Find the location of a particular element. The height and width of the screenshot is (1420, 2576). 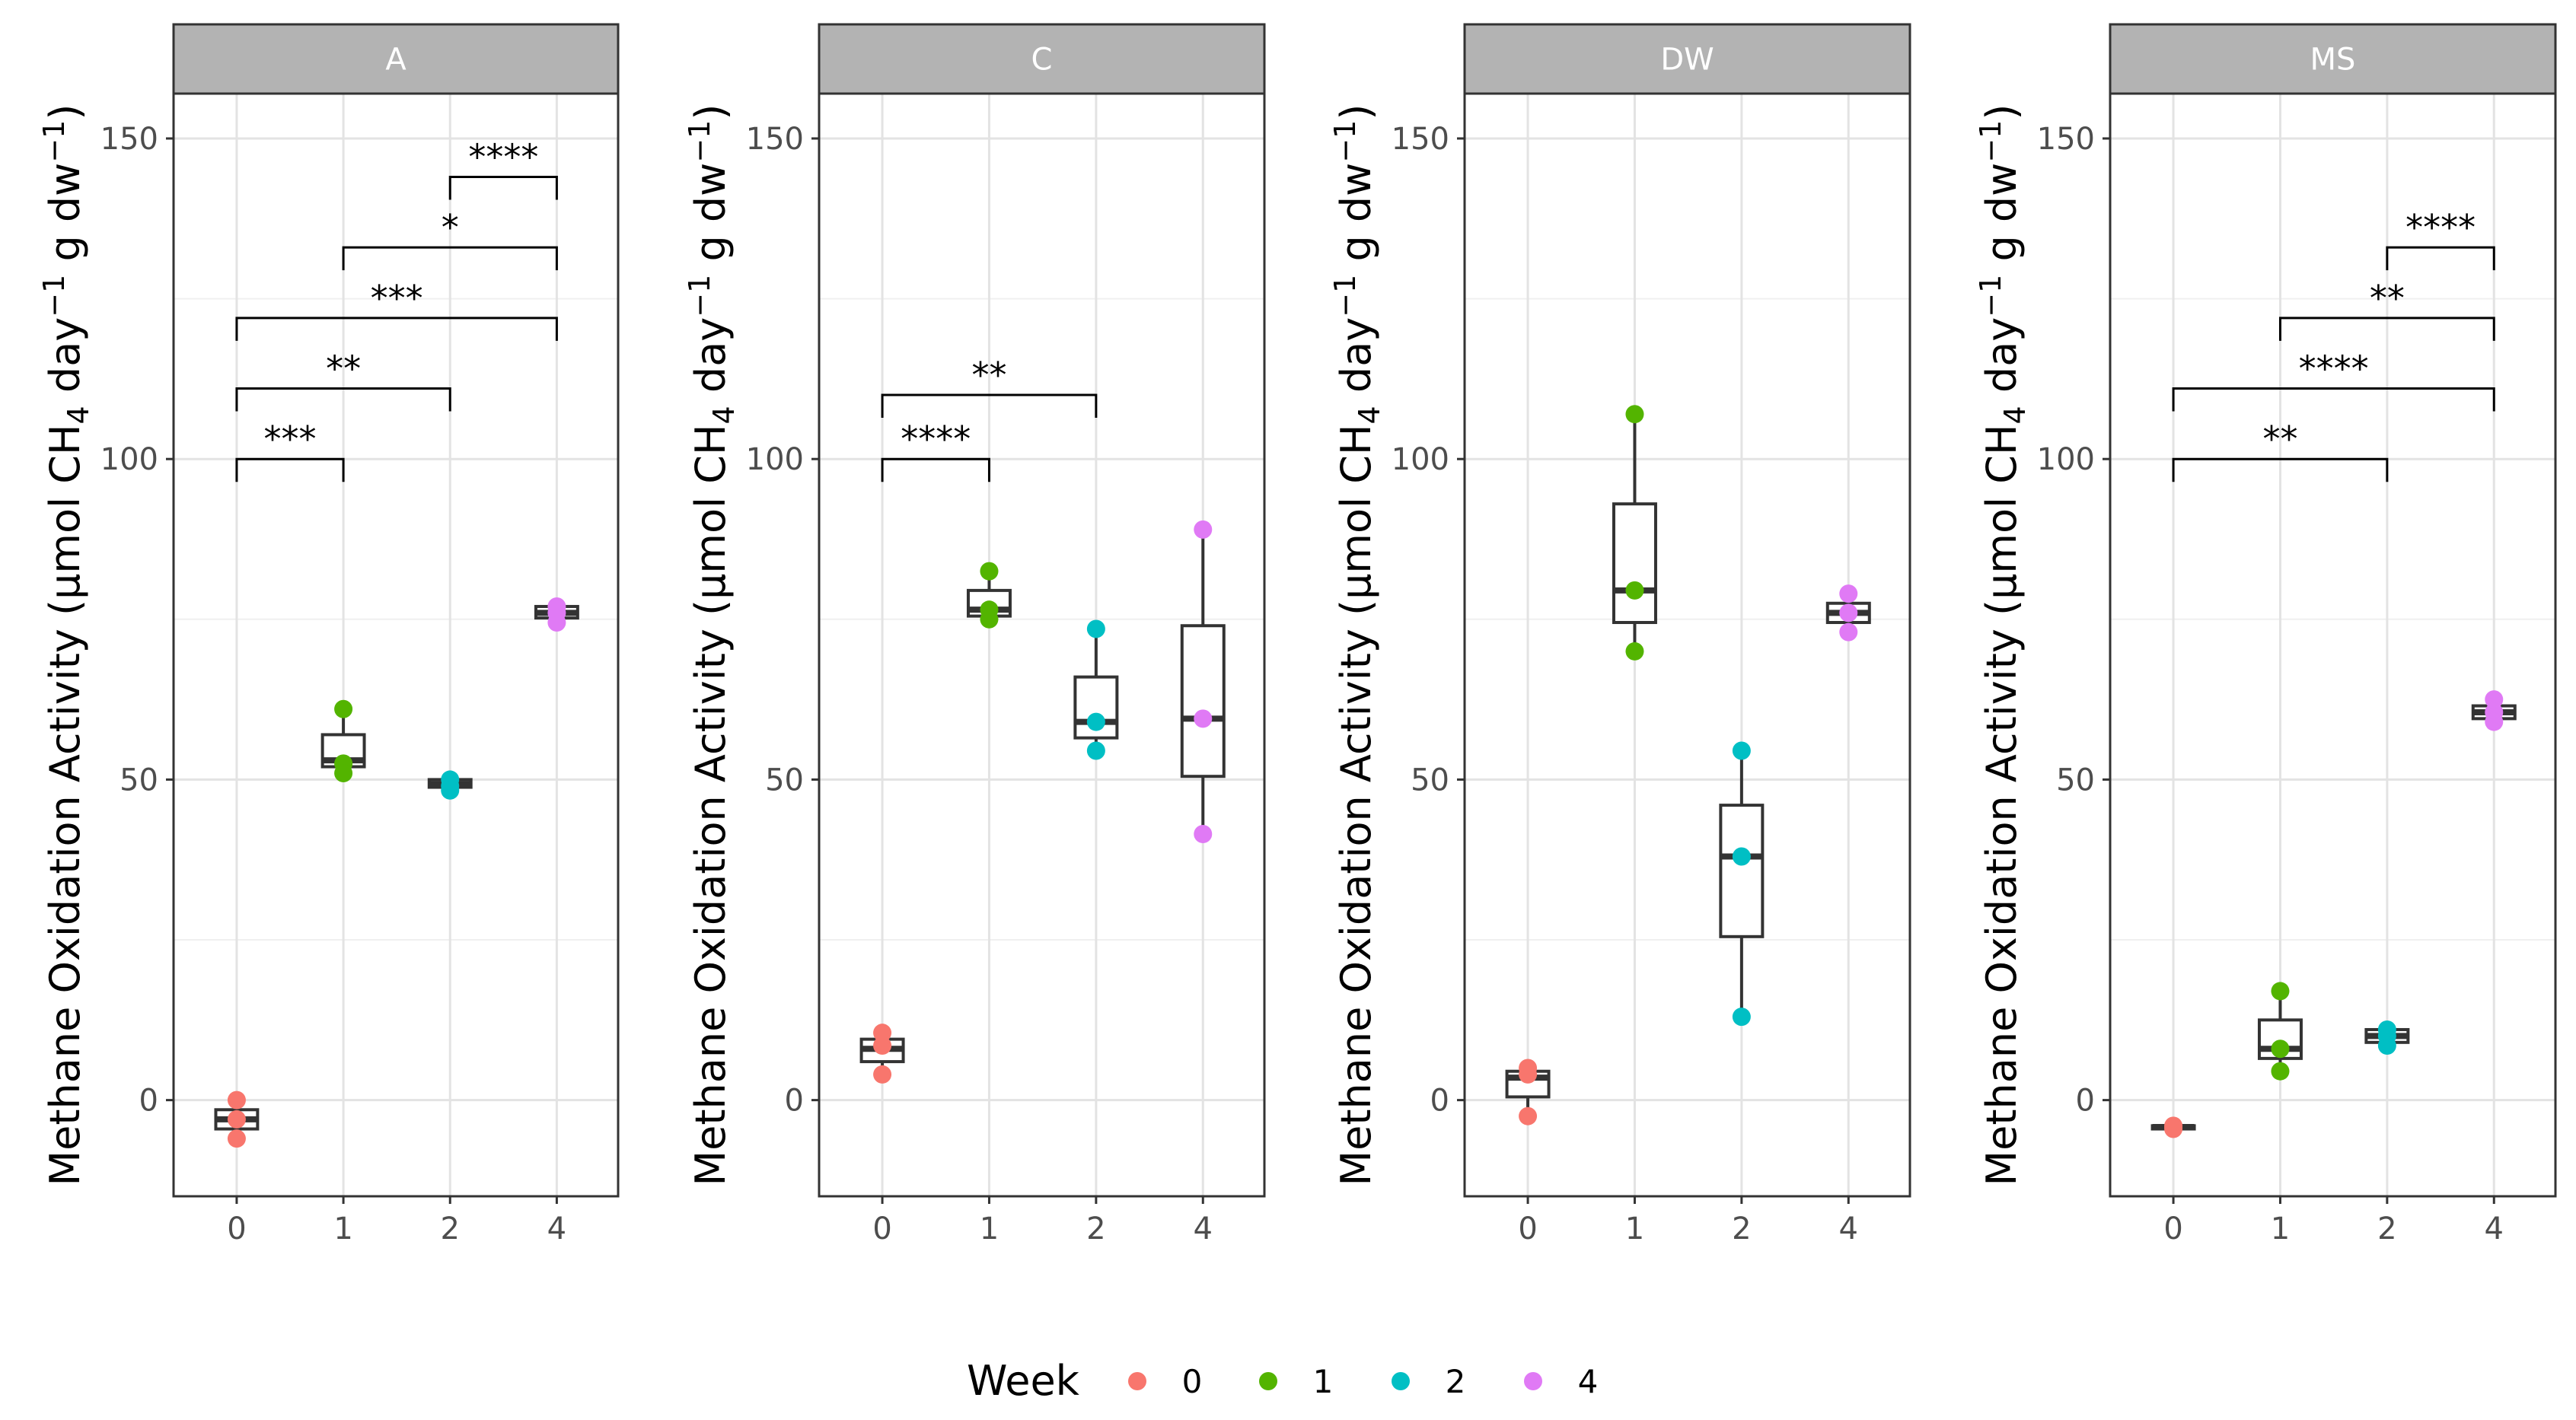

panel-ms-x-tick-label: 1 is located at coordinates (2280, 1228).